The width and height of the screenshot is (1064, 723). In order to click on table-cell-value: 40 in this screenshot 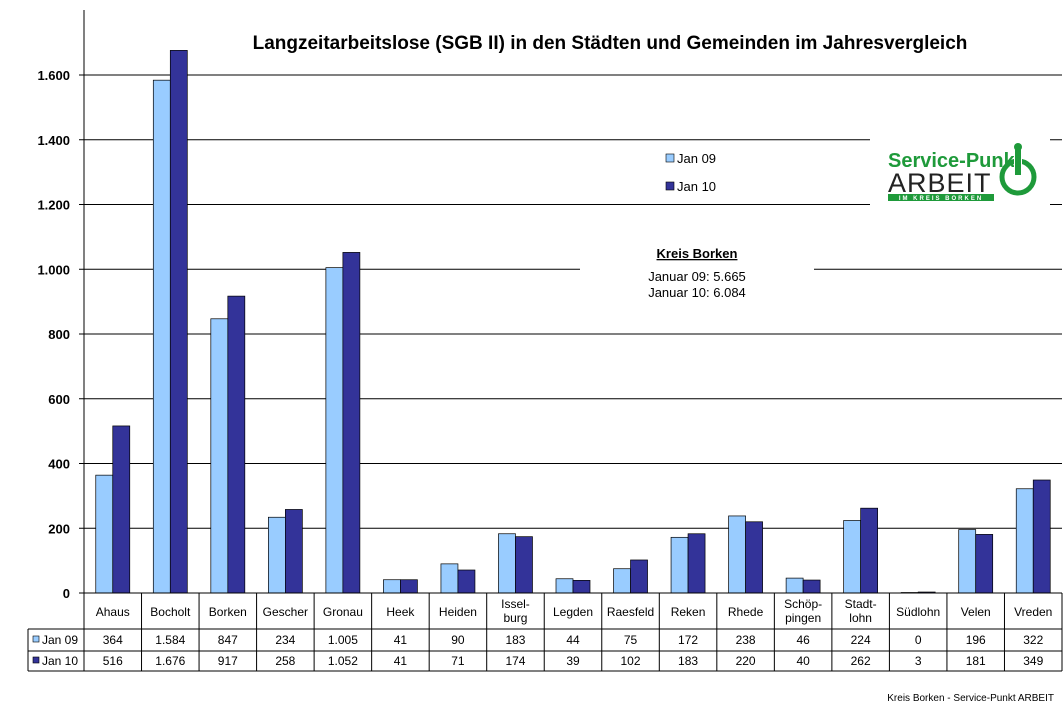, I will do `click(803, 661)`.